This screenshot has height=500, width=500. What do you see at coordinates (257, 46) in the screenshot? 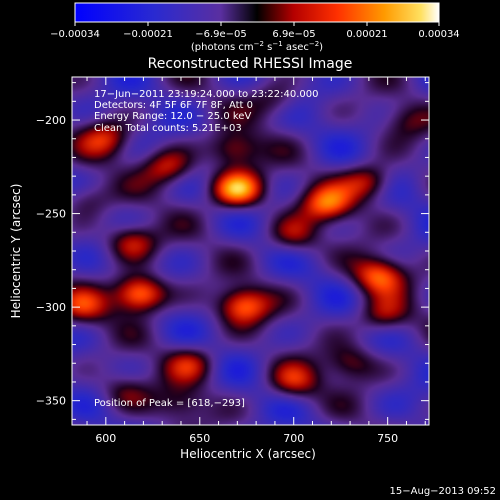
I see `colorbar-unit: (photons cm−2 s−1 asec−2)` at bounding box center [257, 46].